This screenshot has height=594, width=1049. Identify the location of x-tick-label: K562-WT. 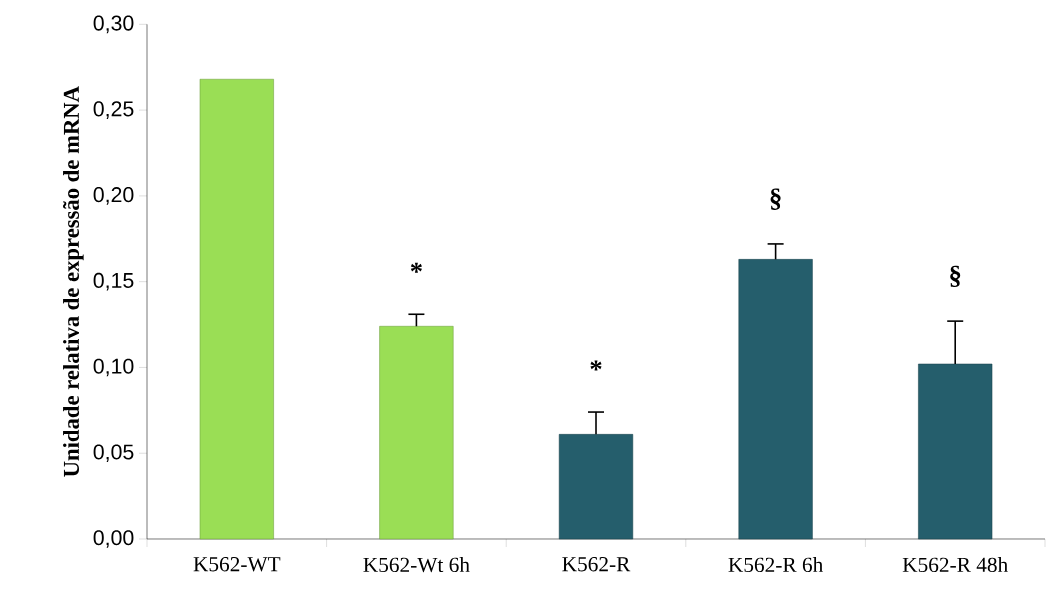
(237, 564).